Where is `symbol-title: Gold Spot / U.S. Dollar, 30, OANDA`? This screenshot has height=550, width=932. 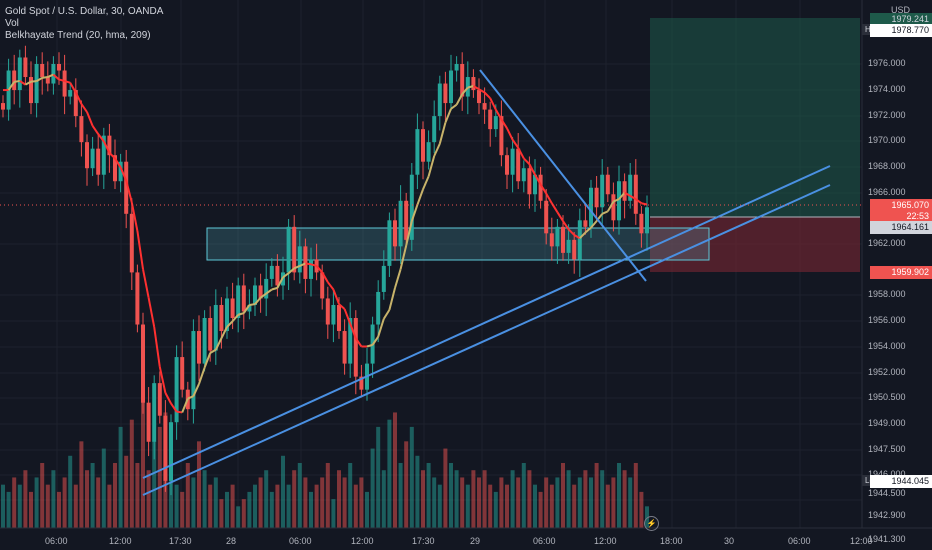 symbol-title: Gold Spot / U.S. Dollar, 30, OANDA is located at coordinates (84, 11).